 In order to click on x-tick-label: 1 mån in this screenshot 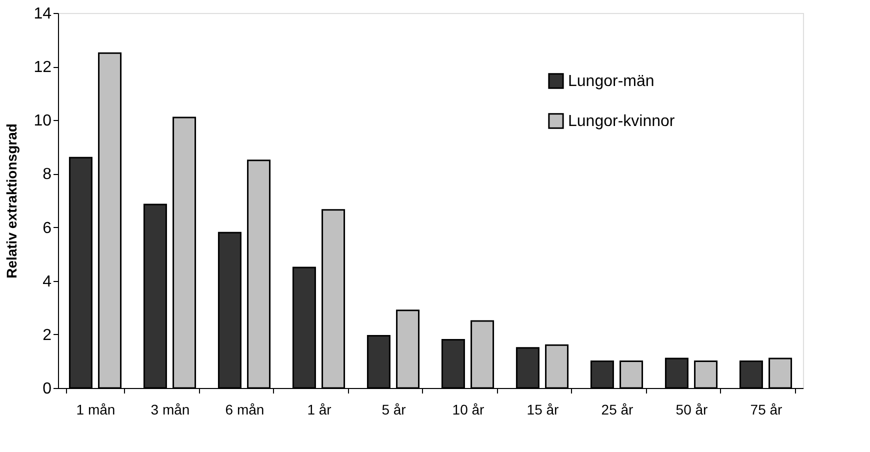, I will do `click(96, 410)`.